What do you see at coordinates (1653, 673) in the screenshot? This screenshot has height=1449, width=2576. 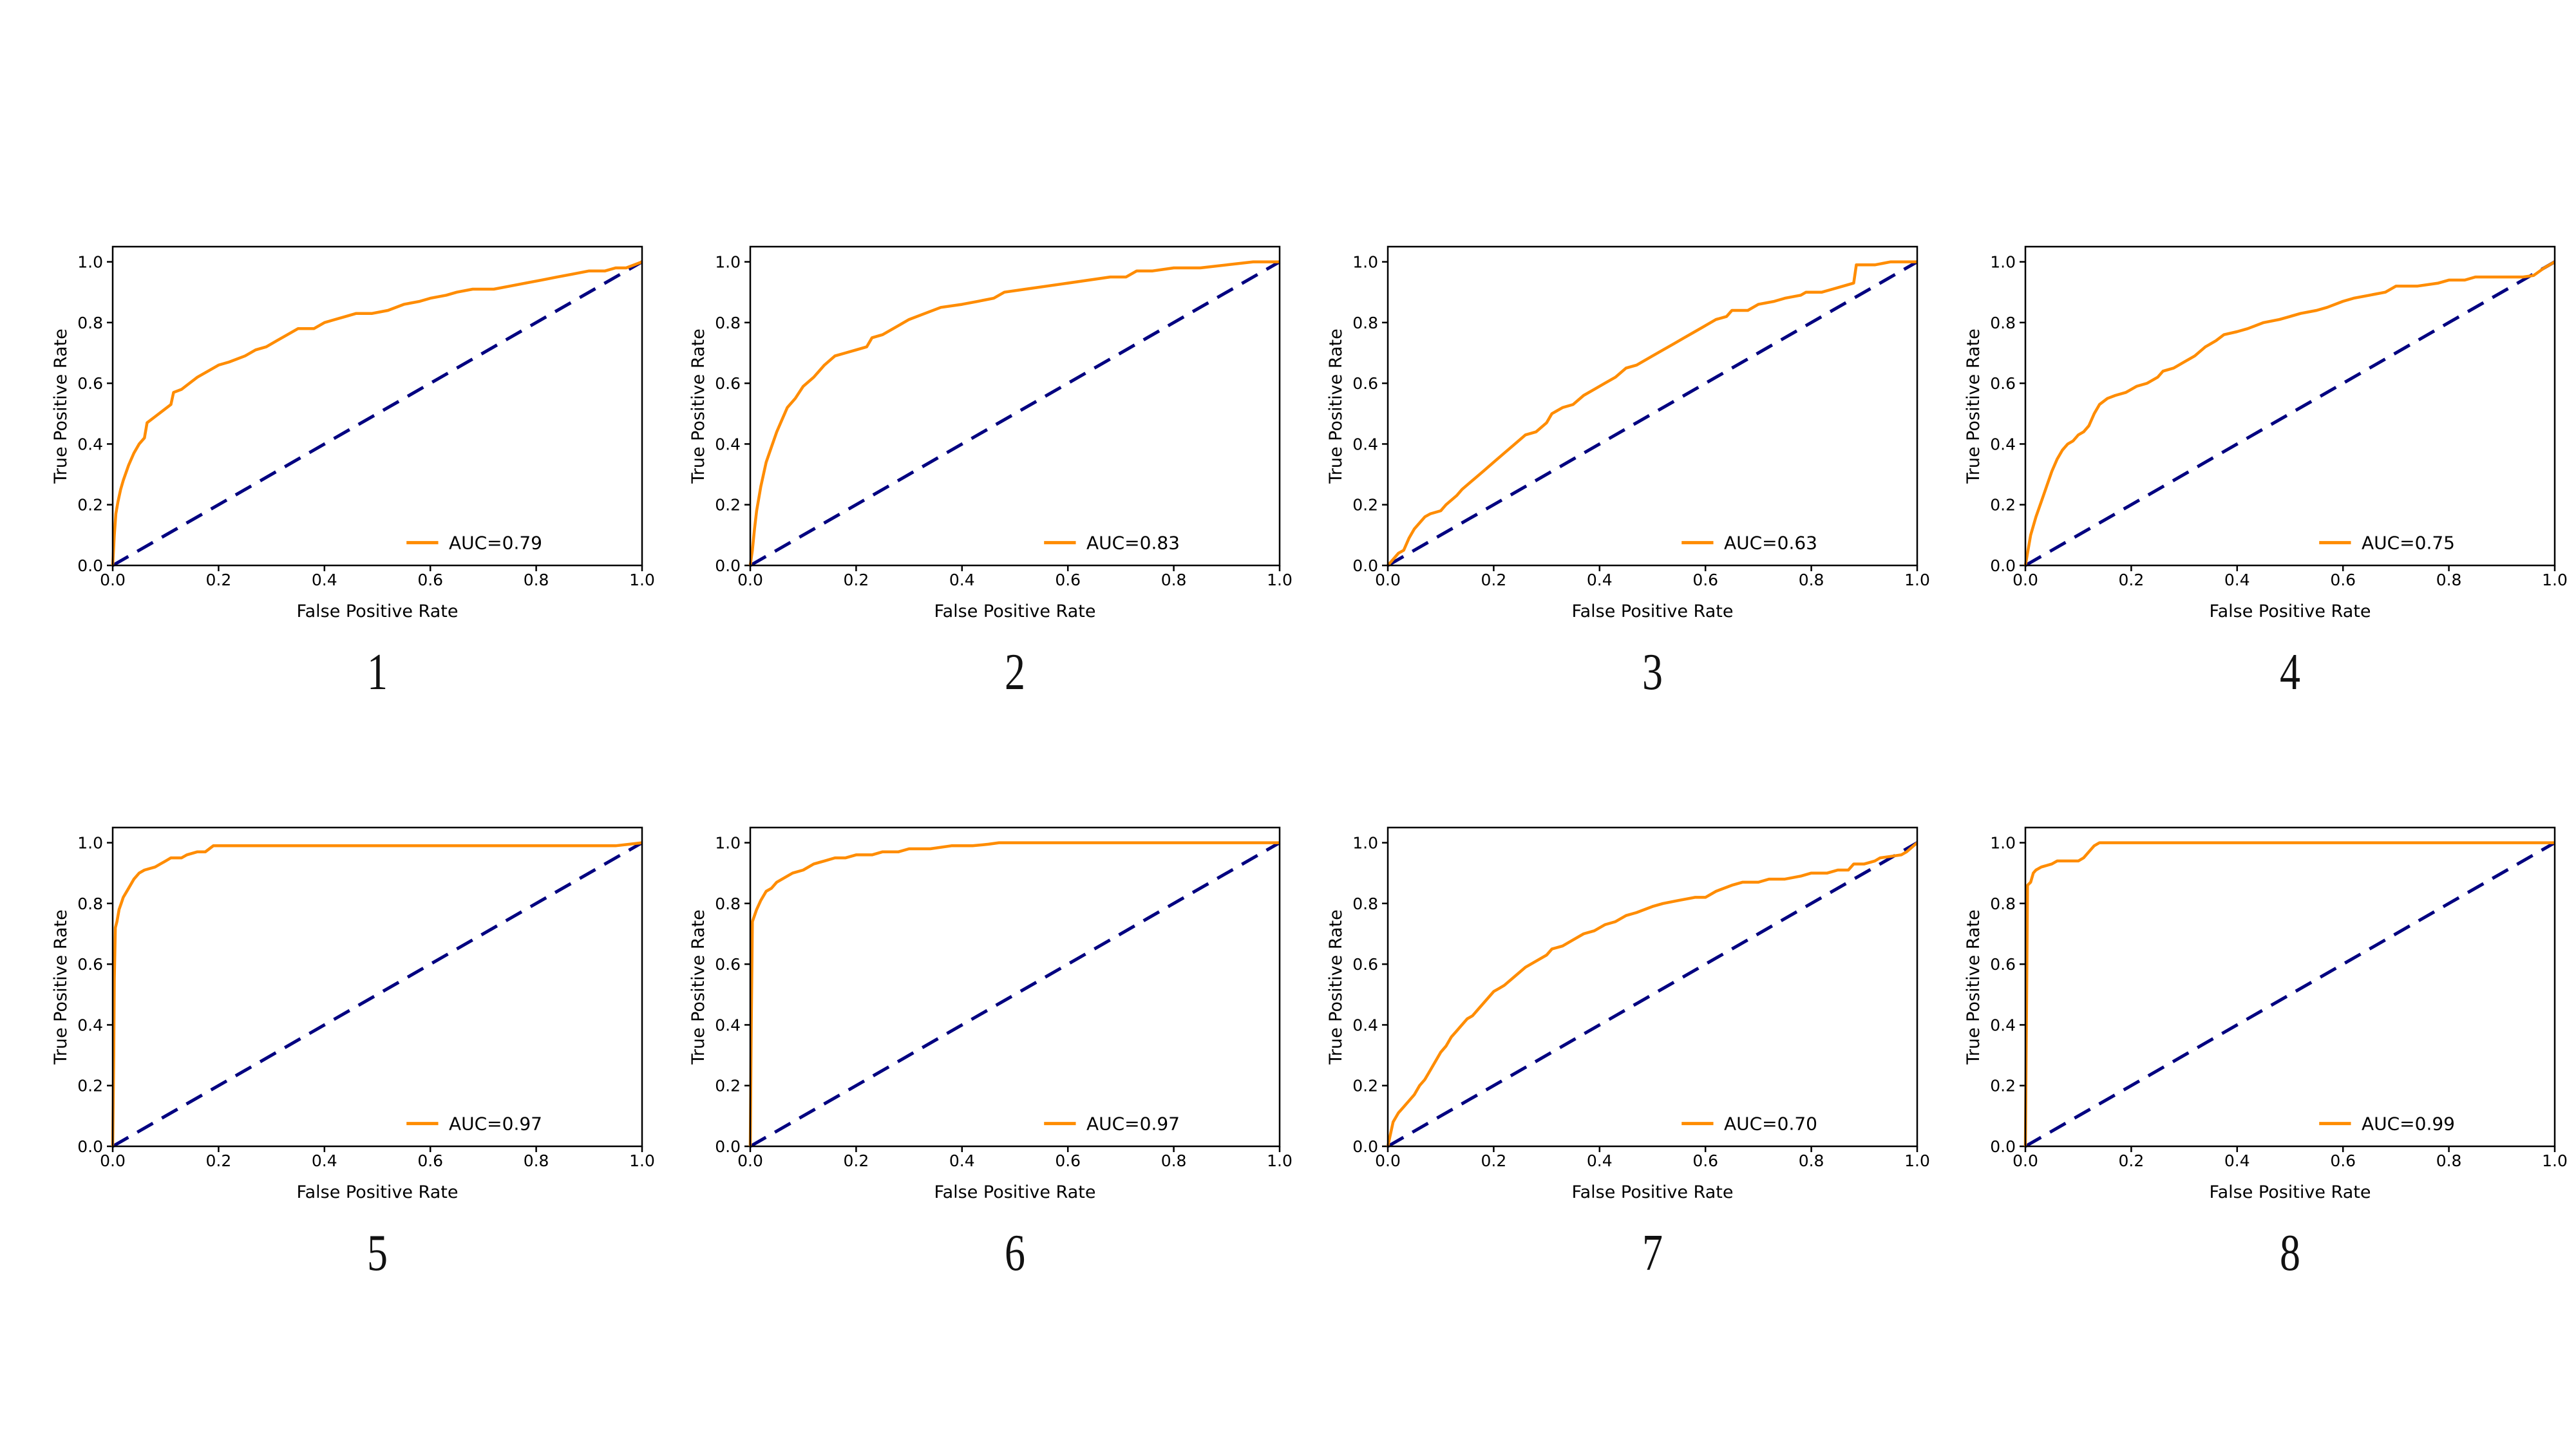 I see `subplot-number-label: 3` at bounding box center [1653, 673].